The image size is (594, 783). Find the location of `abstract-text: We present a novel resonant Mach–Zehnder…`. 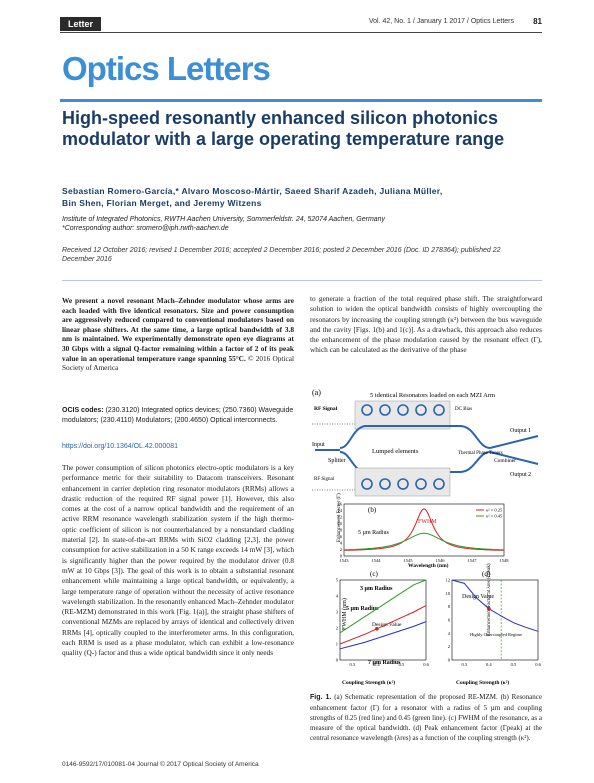

abstract-text: We present a novel resonant Mach–Zehnder… is located at coordinates (178, 329).